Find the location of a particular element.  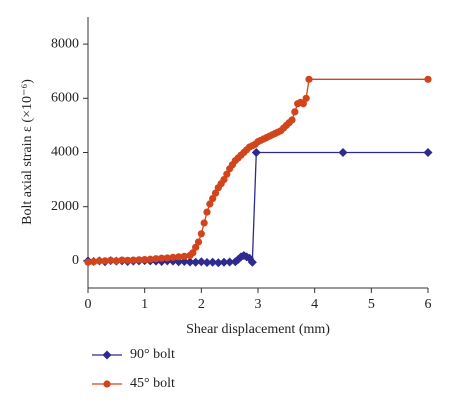

x-tick-label: 2 is located at coordinates (201, 304).